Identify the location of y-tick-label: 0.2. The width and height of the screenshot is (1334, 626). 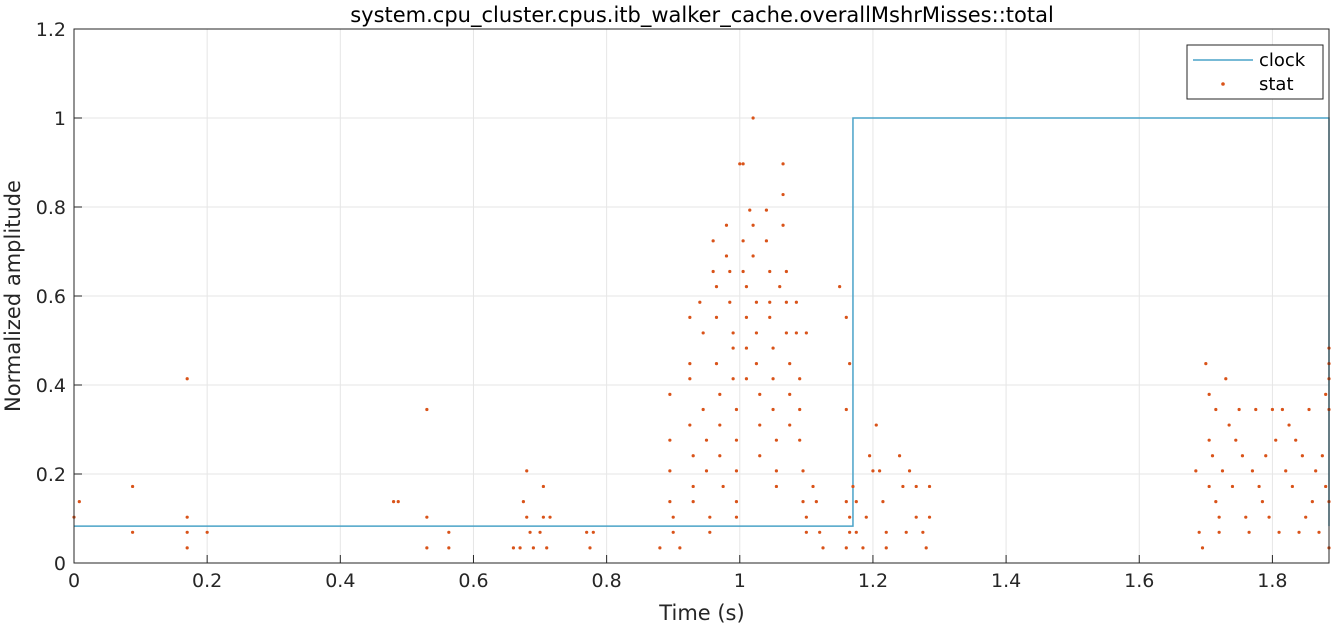
(51, 475).